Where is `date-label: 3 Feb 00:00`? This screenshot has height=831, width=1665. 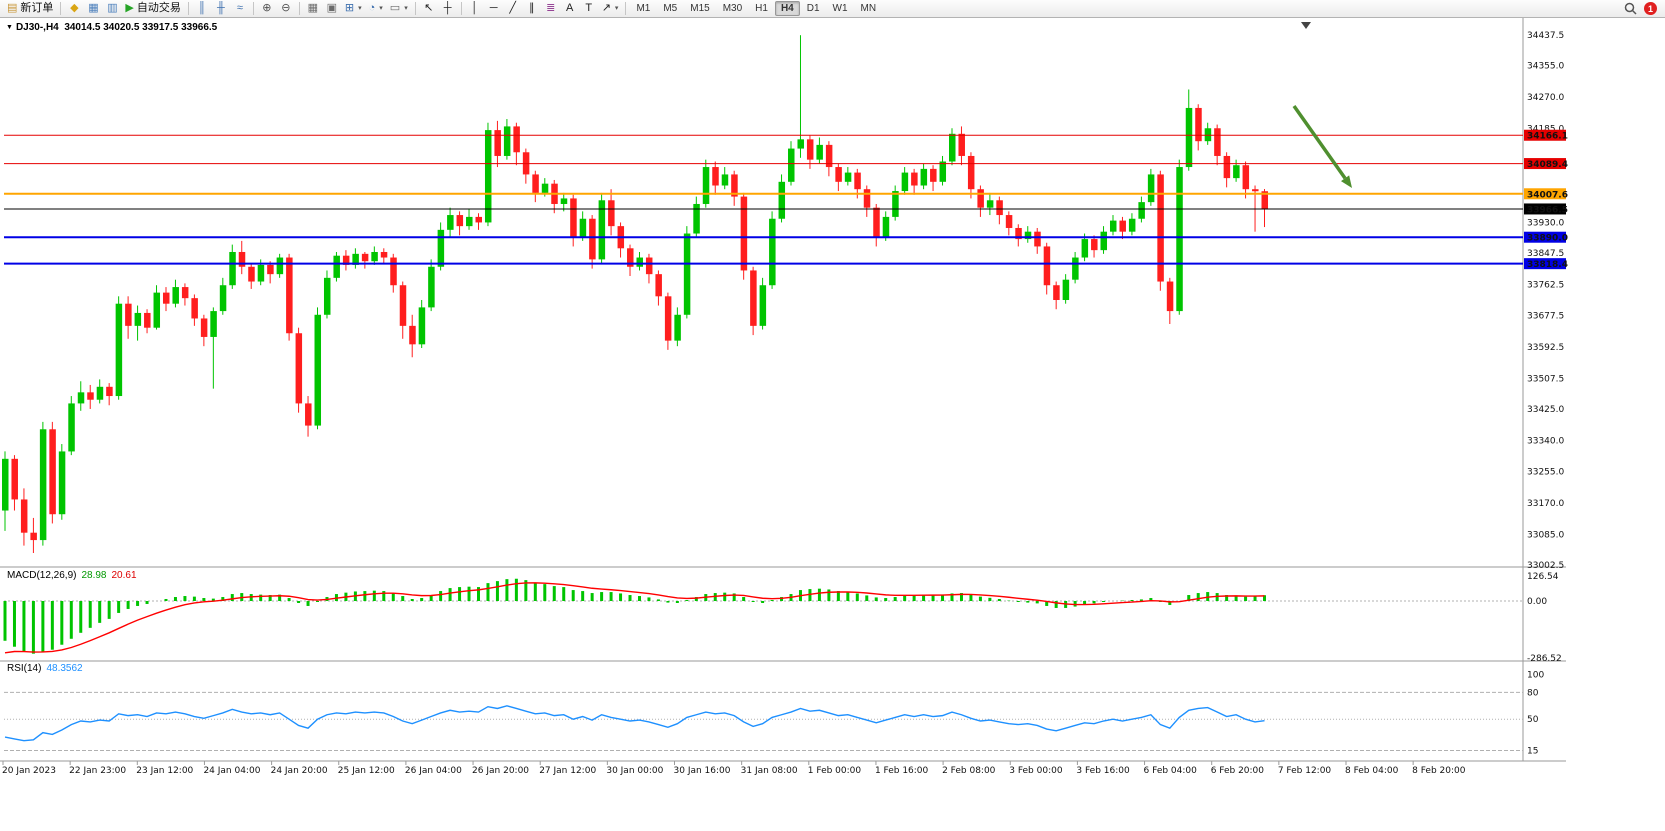 date-label: 3 Feb 00:00 is located at coordinates (1036, 771).